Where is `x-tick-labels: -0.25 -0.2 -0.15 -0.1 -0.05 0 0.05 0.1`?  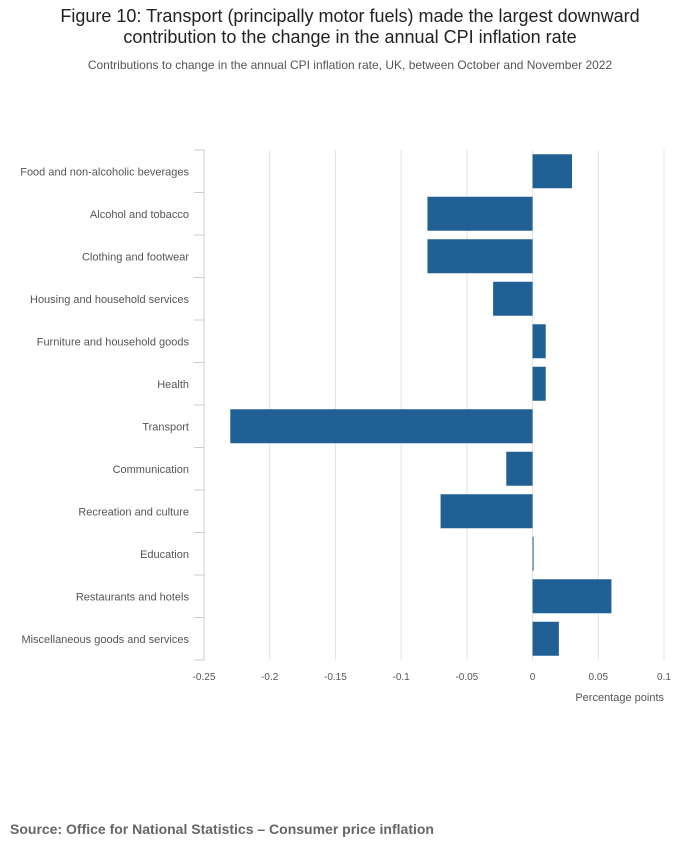 x-tick-labels: -0.25 -0.2 -0.15 -0.1 -0.05 0 0.05 0.1 is located at coordinates (432, 677).